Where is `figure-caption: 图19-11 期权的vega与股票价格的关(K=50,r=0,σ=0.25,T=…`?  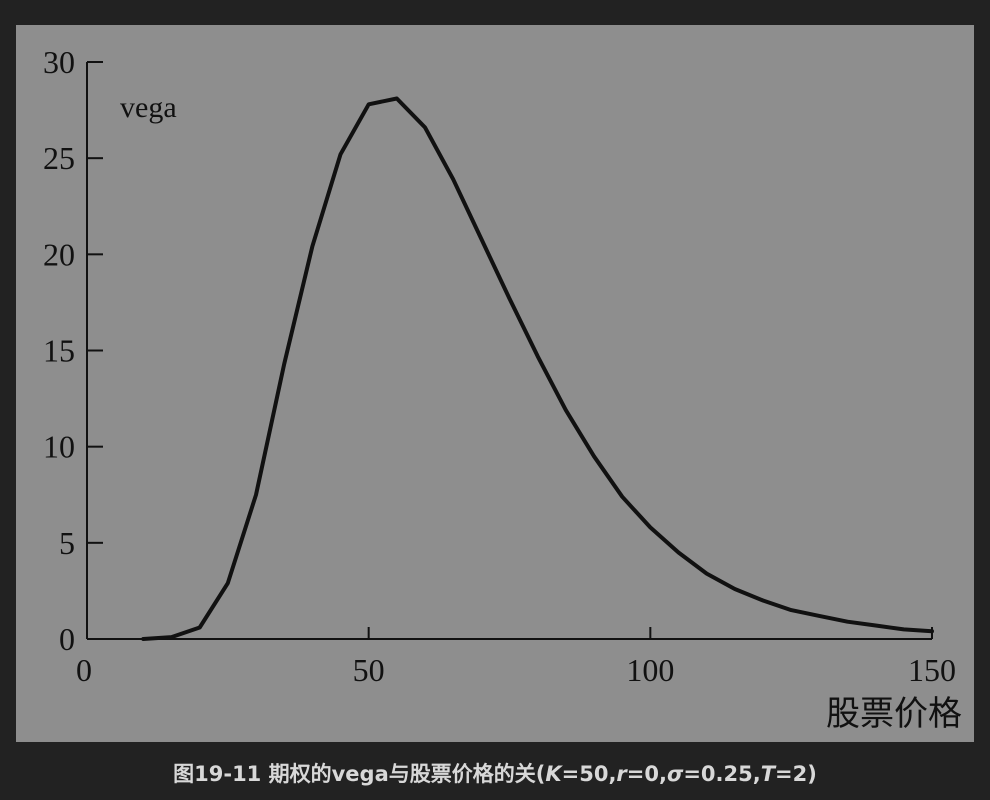
figure-caption: 图19-11 期权的vega与股票价格的关(K=50,r=0,σ=0.25,T=… is located at coordinates (495, 773).